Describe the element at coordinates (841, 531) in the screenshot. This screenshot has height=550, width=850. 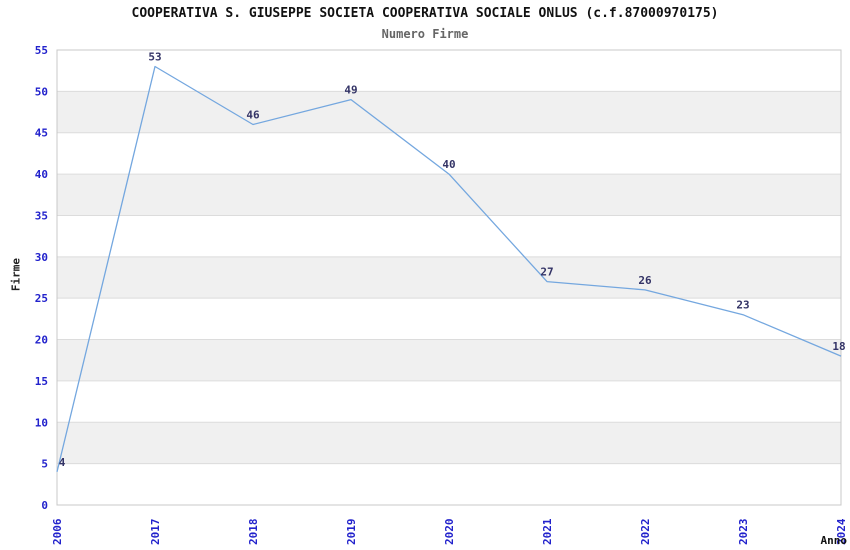
I see `x-tick-label: 2024` at that location.